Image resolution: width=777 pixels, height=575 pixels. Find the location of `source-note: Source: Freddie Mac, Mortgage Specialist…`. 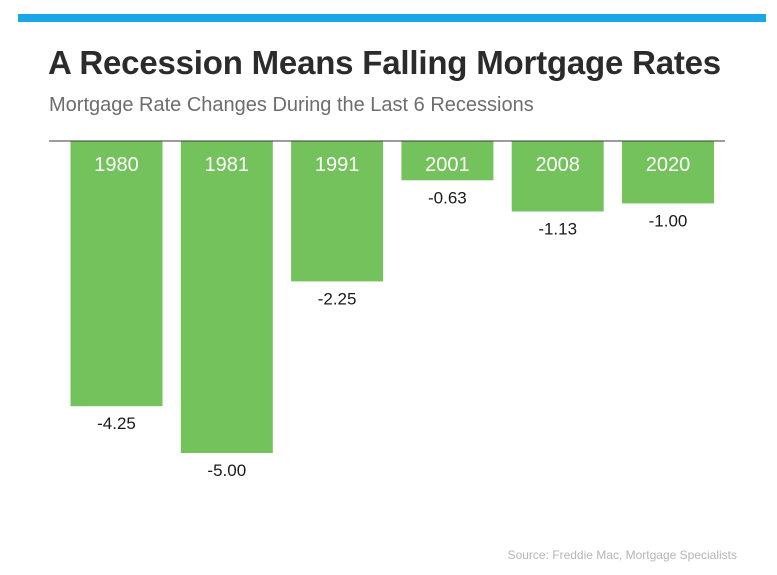

source-note: Source: Freddie Mac, Mortgage Specialist… is located at coordinates (622, 555).